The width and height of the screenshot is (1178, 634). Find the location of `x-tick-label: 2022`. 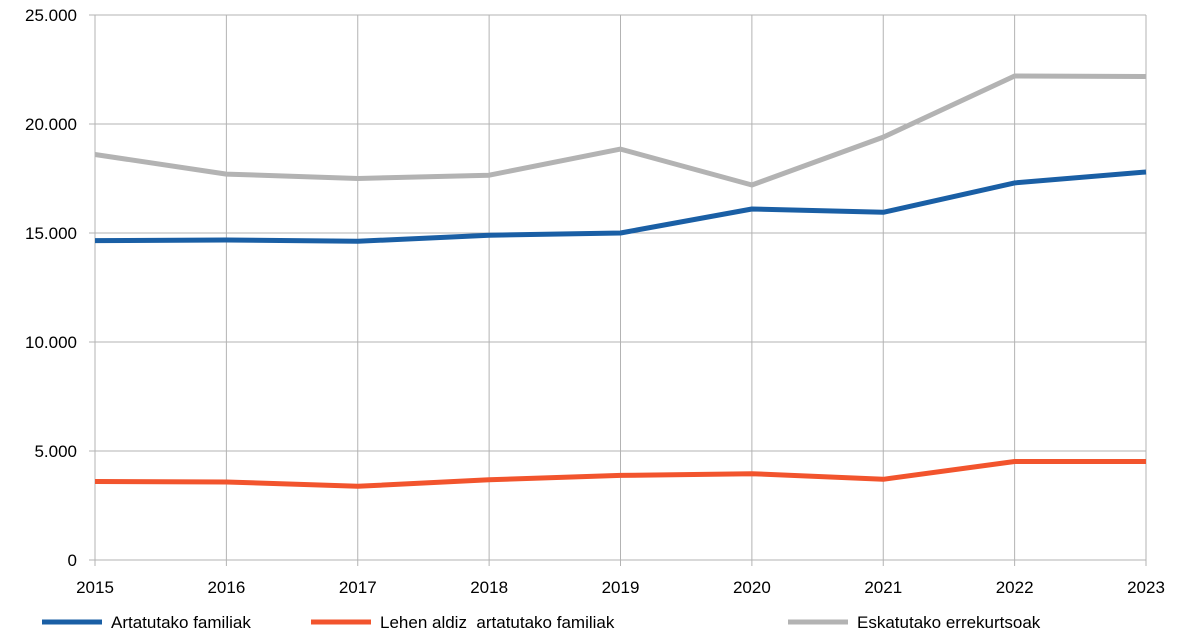

x-tick-label: 2022 is located at coordinates (1015, 587).